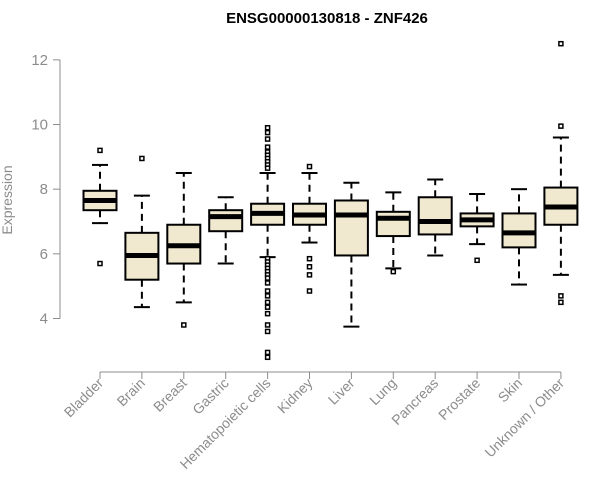 This screenshot has width=600, height=500. I want to click on x-tick-label: Skin, so click(510, 390).